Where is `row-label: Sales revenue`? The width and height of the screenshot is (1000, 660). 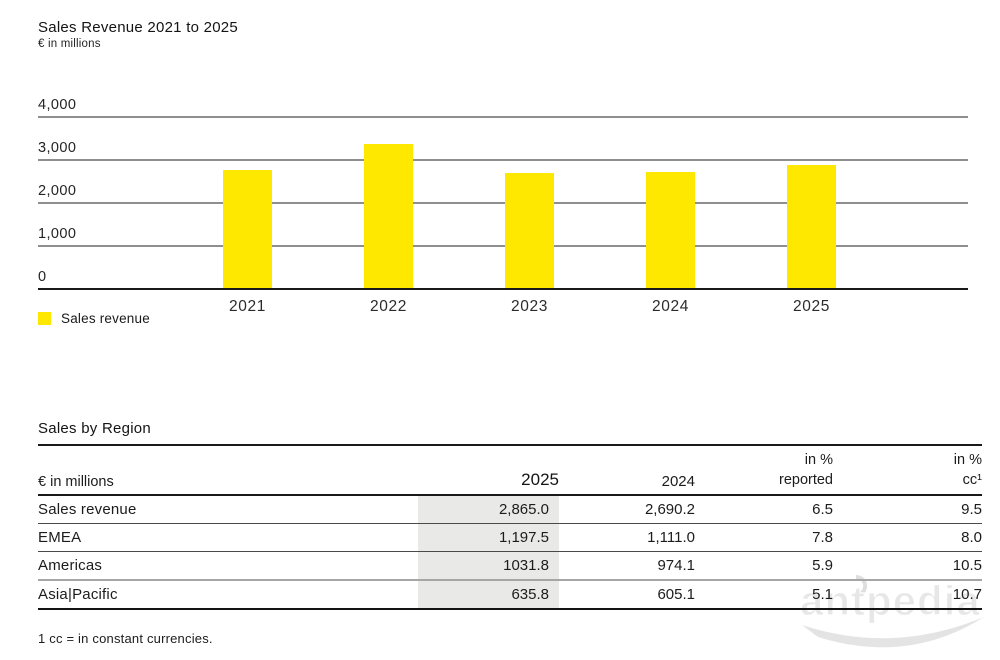 row-label: Sales revenue is located at coordinates (87, 509).